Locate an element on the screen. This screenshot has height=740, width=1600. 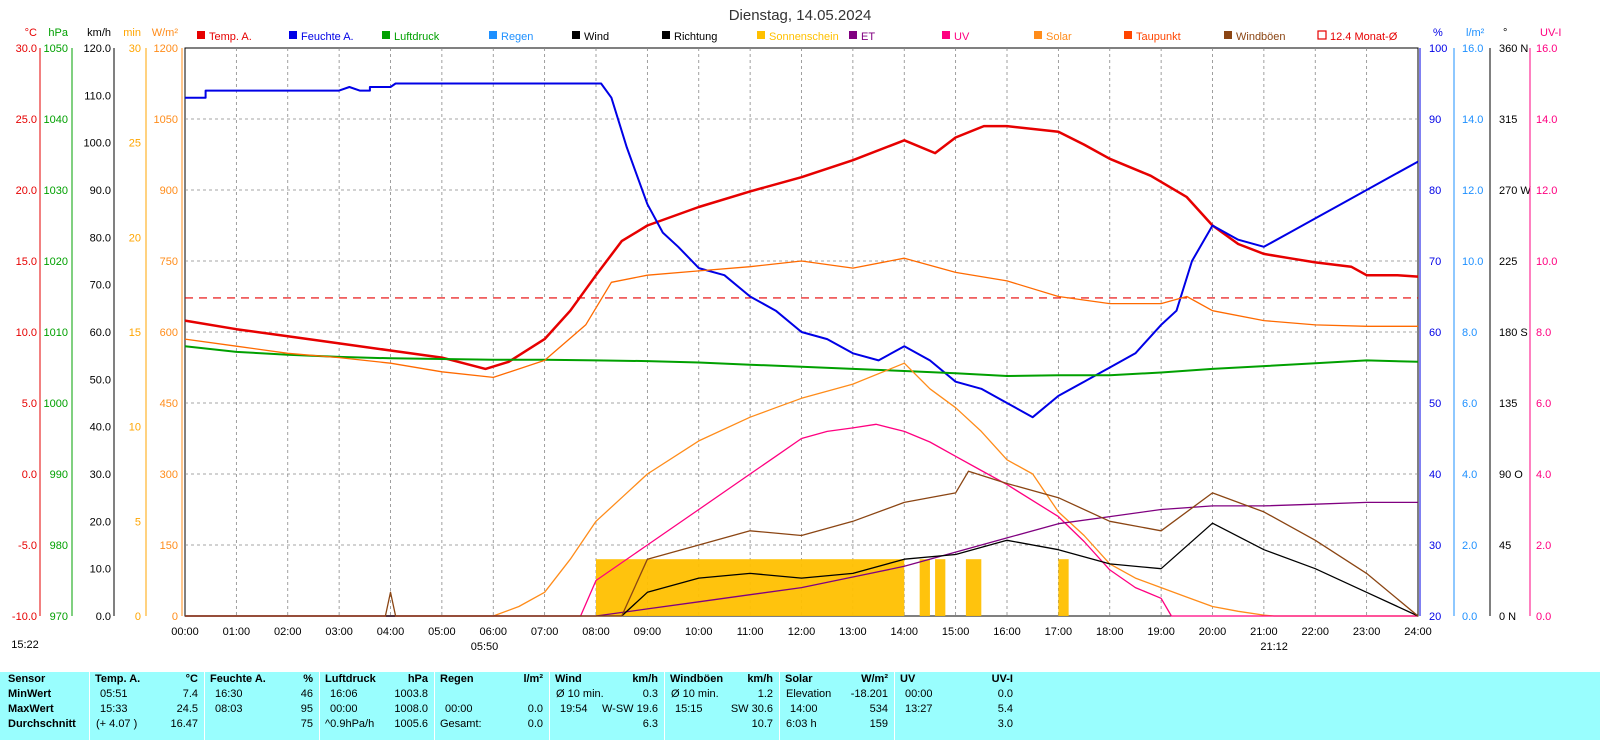
legend-label: Richtung is located at coordinates (695, 37).